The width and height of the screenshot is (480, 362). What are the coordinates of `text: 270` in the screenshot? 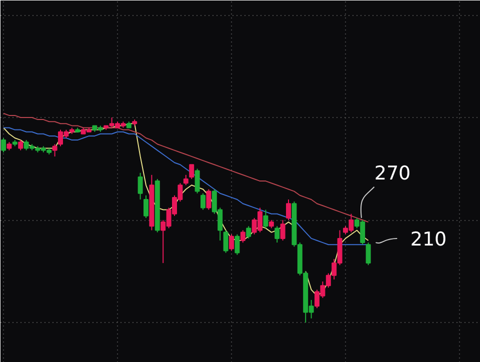 It's located at (392, 173).